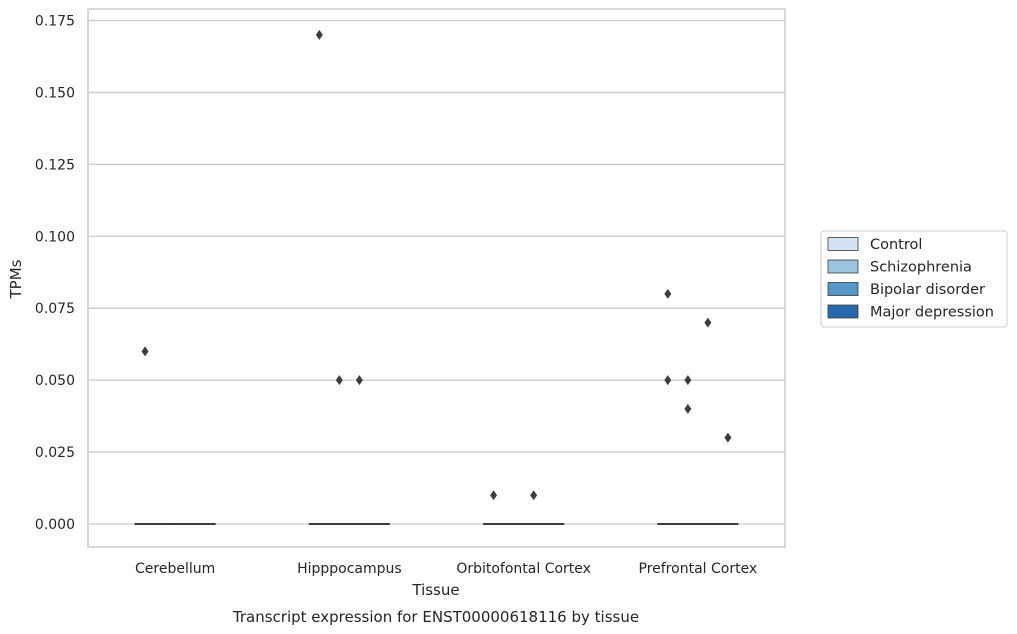 The width and height of the screenshot is (1017, 634). I want to click on y-axis-title: TPMs, so click(16, 279).